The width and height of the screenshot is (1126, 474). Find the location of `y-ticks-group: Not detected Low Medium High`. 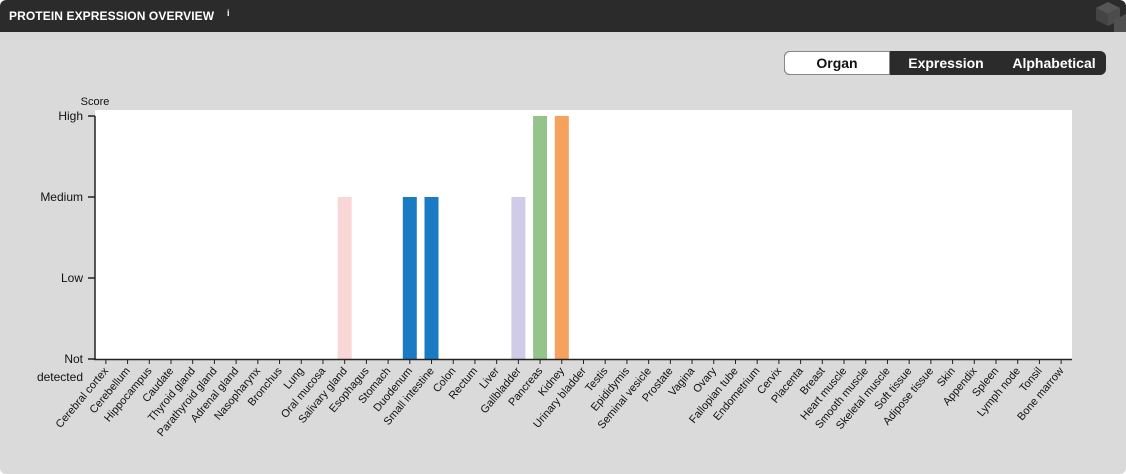

y-ticks-group: Not detected Low Medium High is located at coordinates (66, 246).